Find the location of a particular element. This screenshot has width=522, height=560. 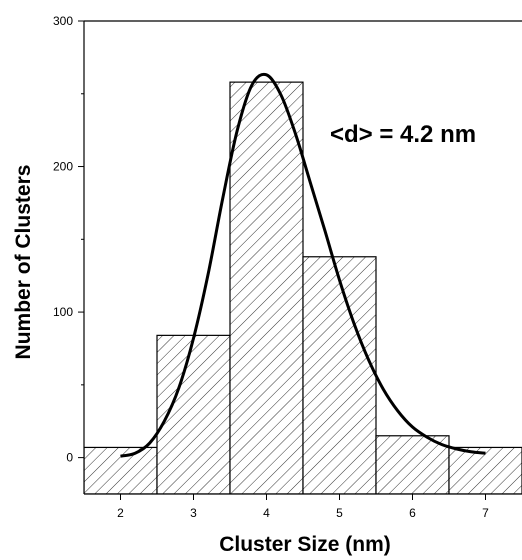

y-tick-label: 0 is located at coordinates (69, 458).